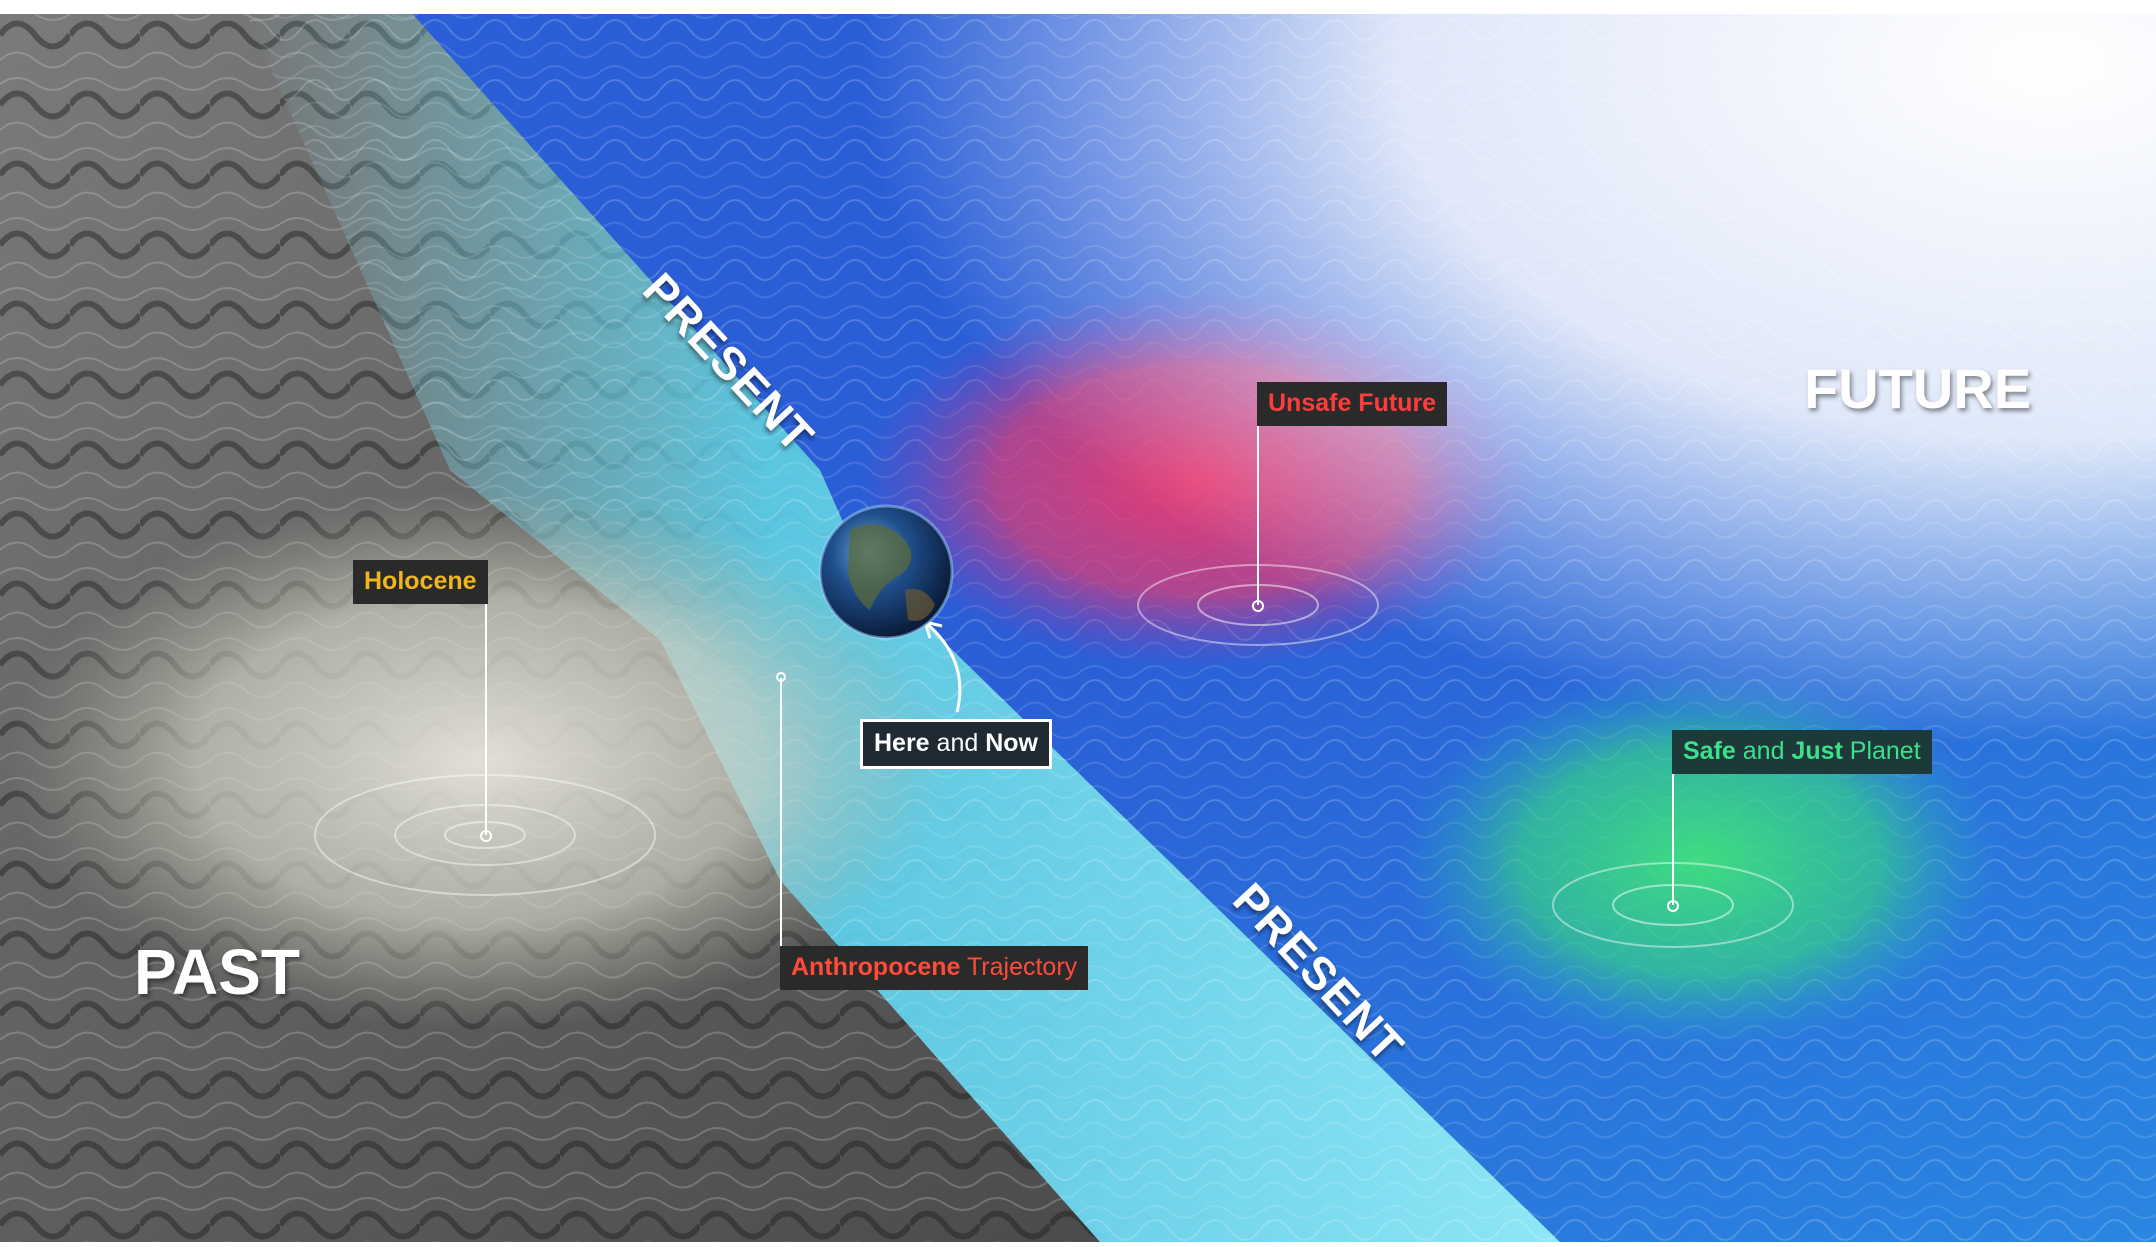 The width and height of the screenshot is (2156, 1247). What do you see at coordinates (943, 666) in the screenshot?
I see `here-now-pointer` at bounding box center [943, 666].